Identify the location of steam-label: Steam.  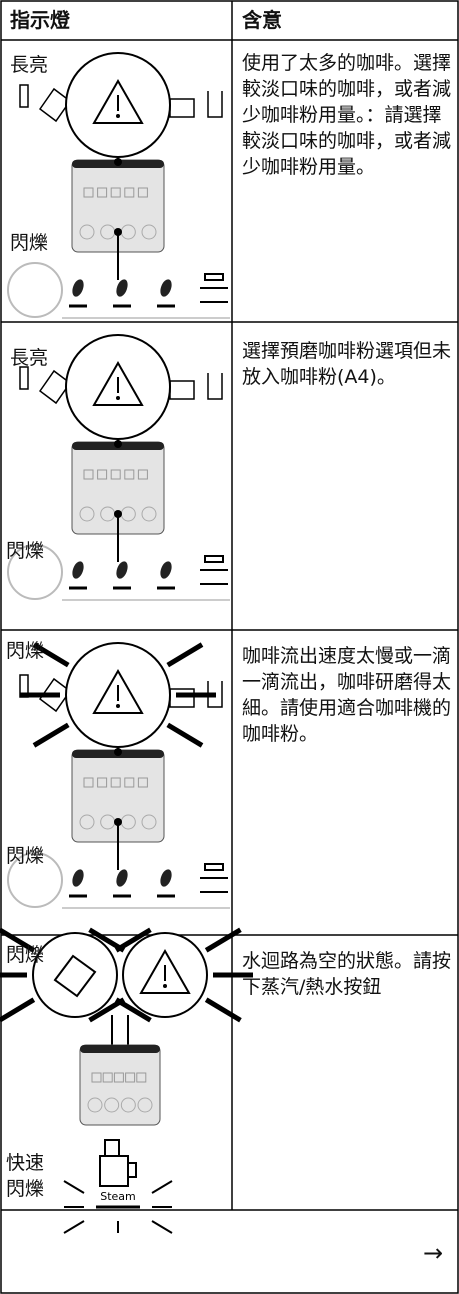
(118, 1196).